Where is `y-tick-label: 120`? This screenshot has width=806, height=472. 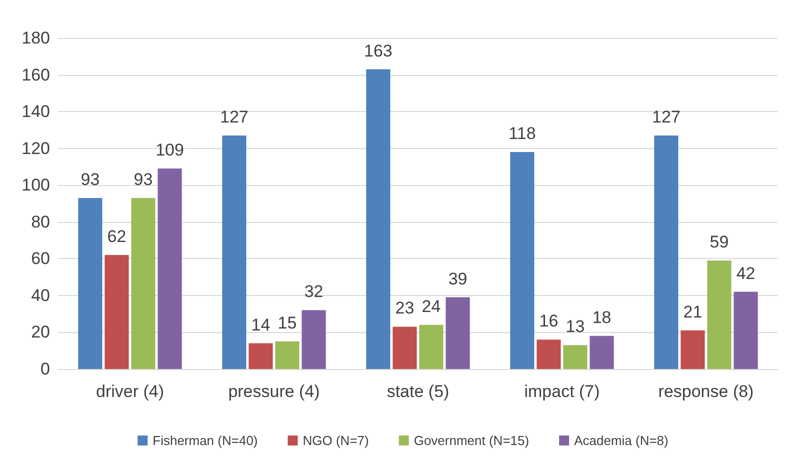
y-tick-label: 120 is located at coordinates (36, 148).